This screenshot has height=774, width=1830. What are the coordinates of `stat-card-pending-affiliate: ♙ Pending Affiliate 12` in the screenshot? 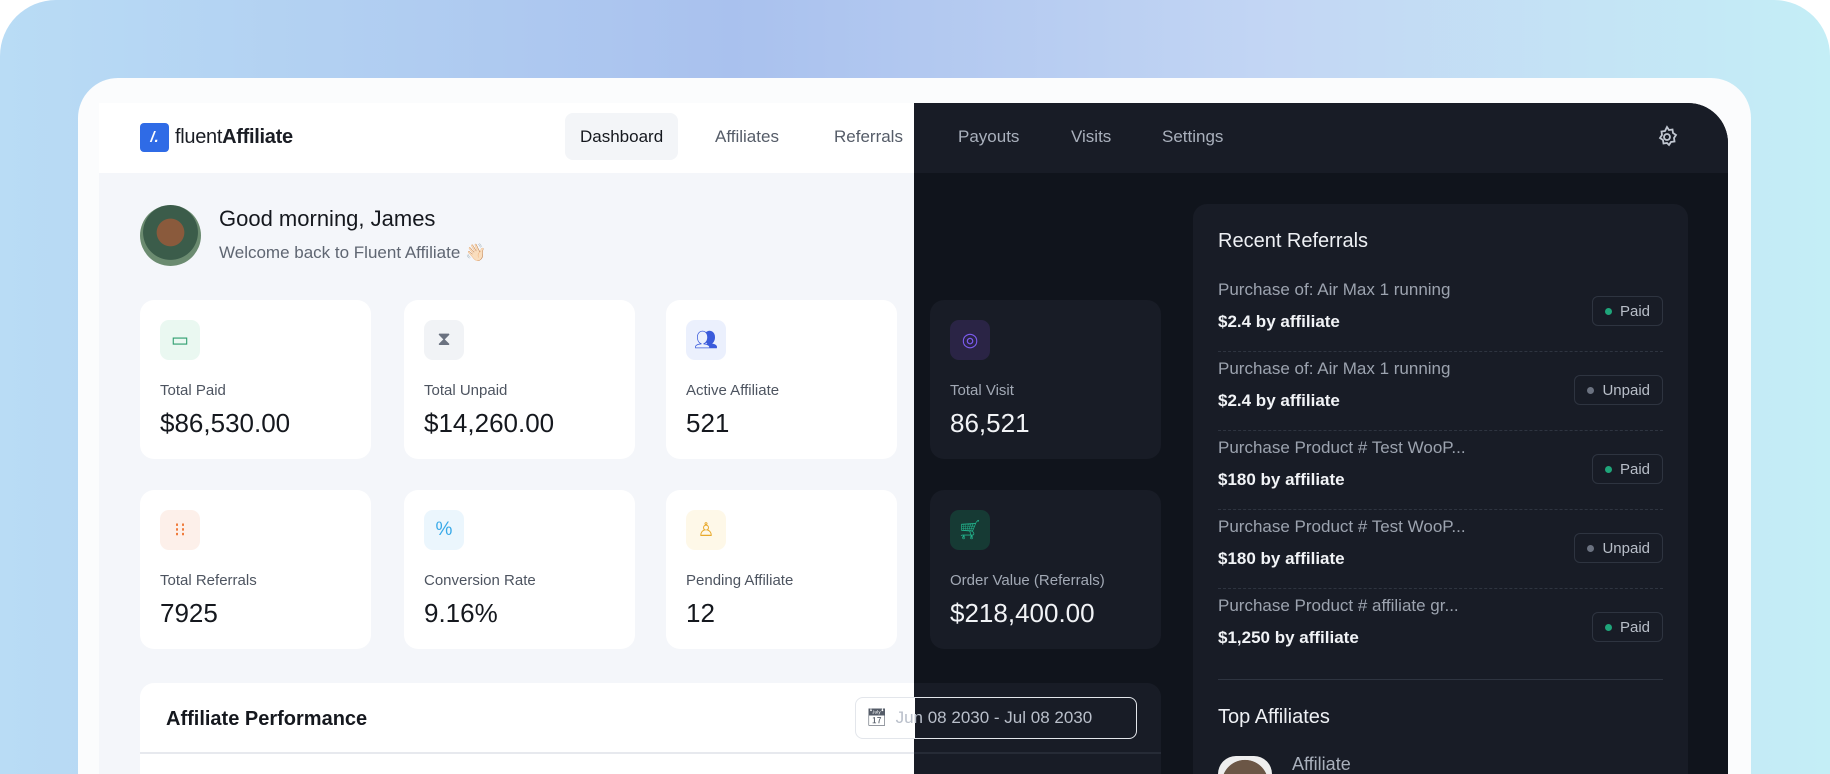 It's located at (781, 569).